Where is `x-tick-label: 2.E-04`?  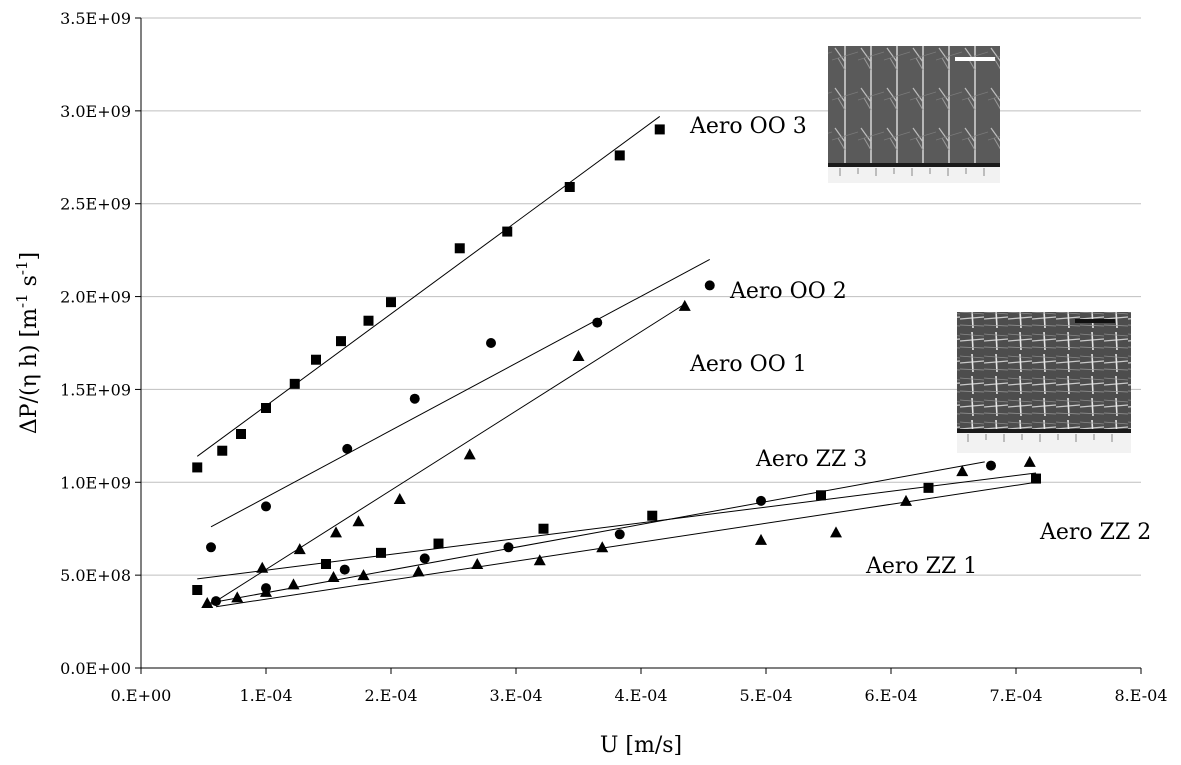 x-tick-label: 2.E-04 is located at coordinates (390, 695).